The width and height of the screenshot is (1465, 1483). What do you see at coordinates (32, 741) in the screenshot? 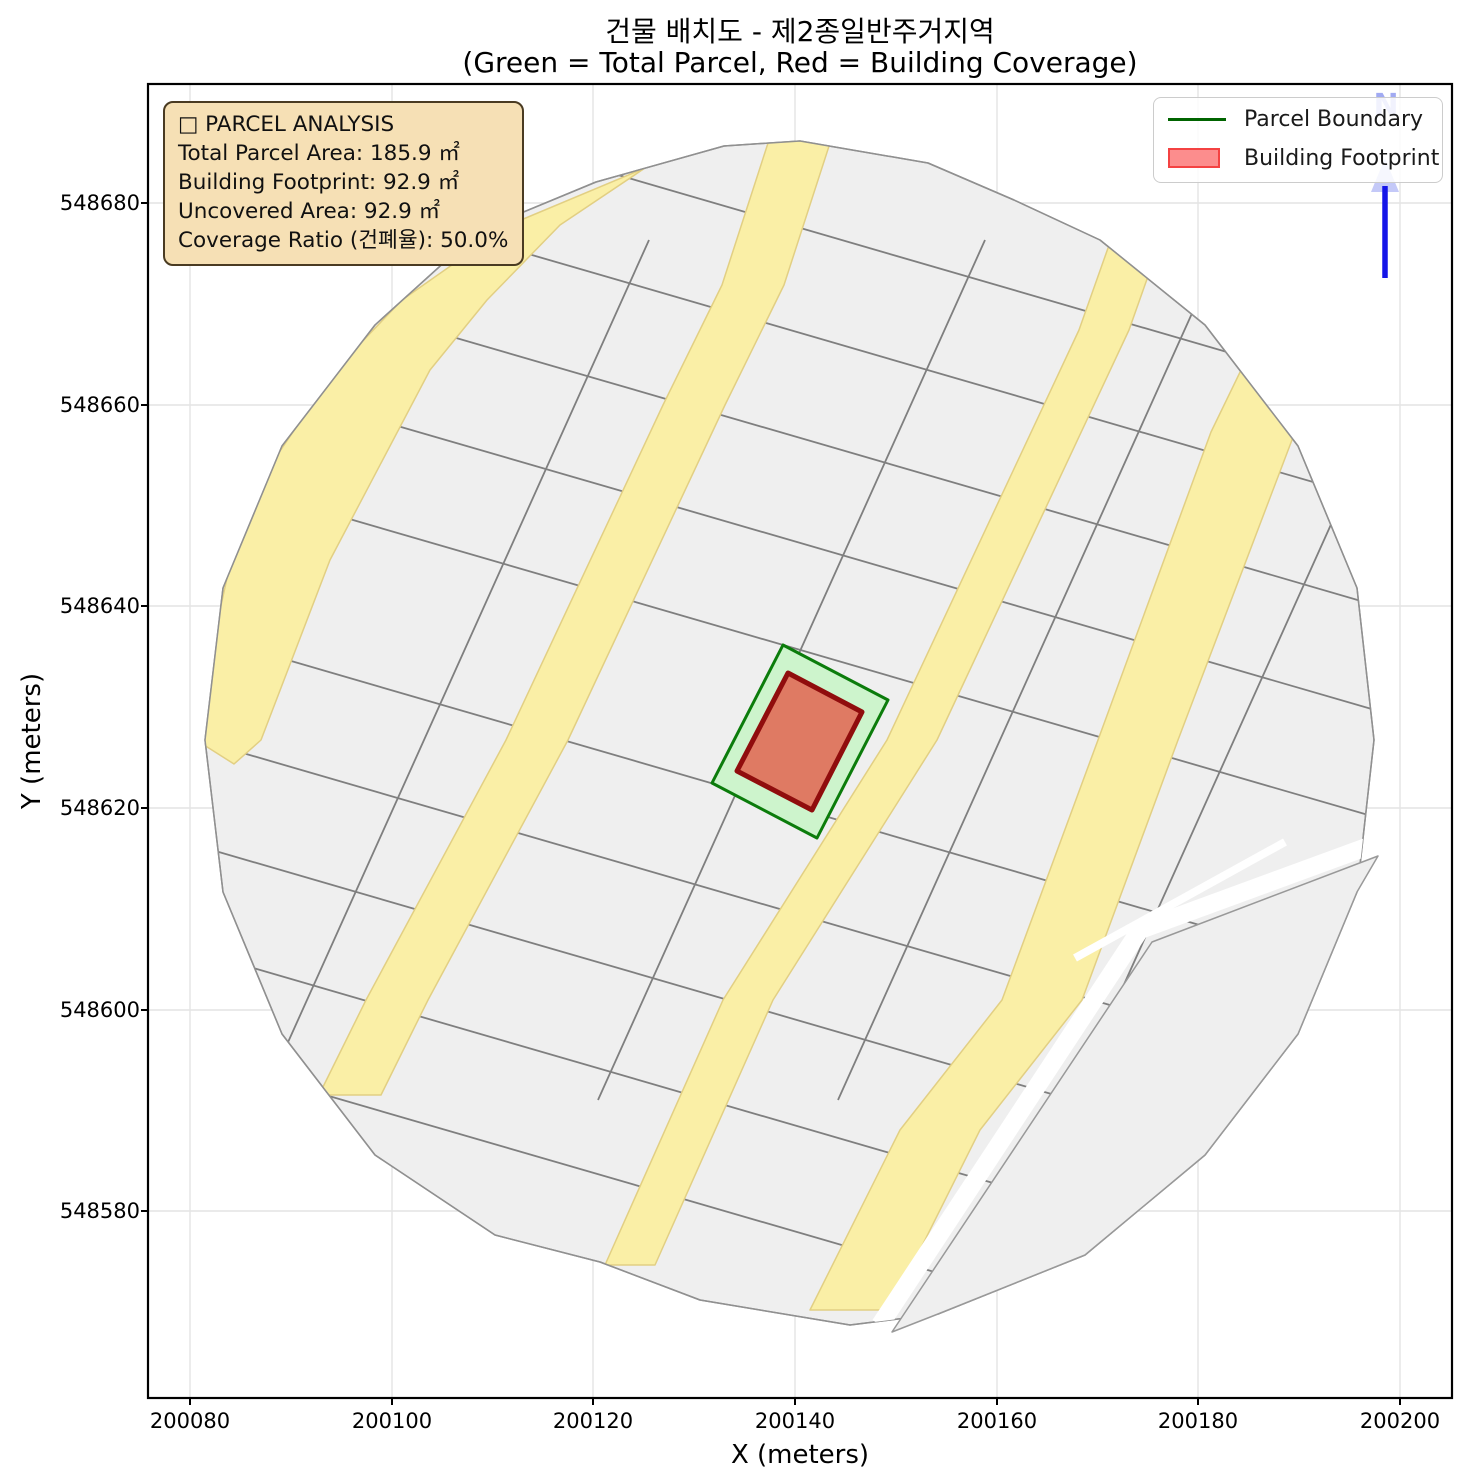
I see `y-axis-label: Y (meters)` at bounding box center [32, 741].